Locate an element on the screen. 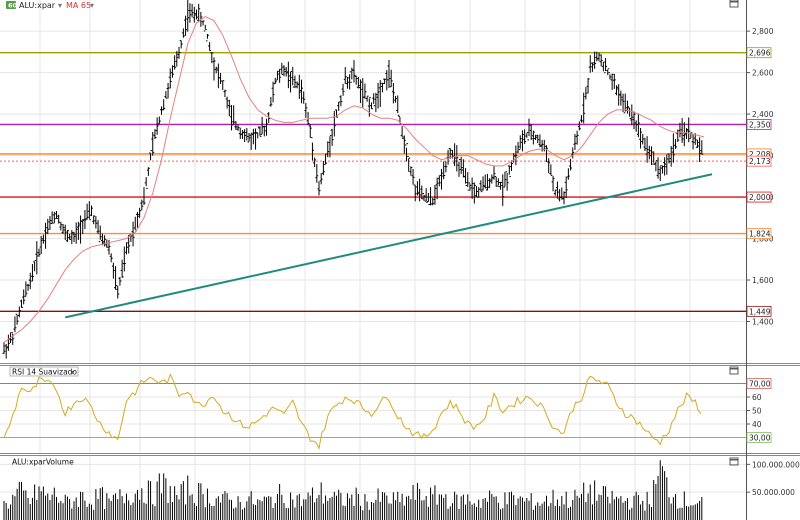 The height and width of the screenshot is (520, 800). y-tick-label: 50 is located at coordinates (757, 411).